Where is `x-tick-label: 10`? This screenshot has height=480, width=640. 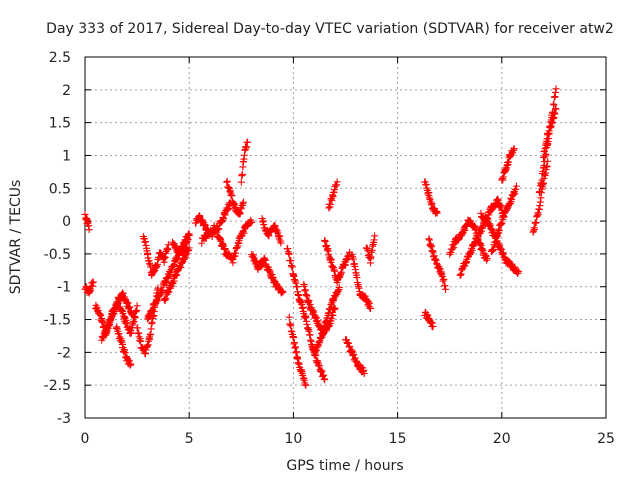
x-tick-label: 10 is located at coordinates (293, 439).